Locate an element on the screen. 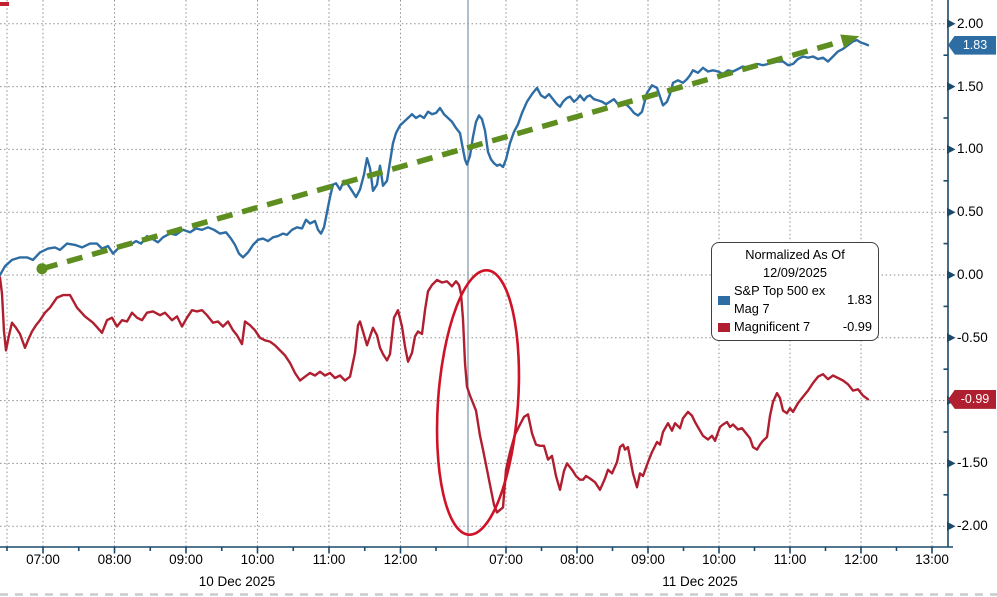 This screenshot has height=597, width=997. last-value-badge: 1.83 is located at coordinates (972, 45).